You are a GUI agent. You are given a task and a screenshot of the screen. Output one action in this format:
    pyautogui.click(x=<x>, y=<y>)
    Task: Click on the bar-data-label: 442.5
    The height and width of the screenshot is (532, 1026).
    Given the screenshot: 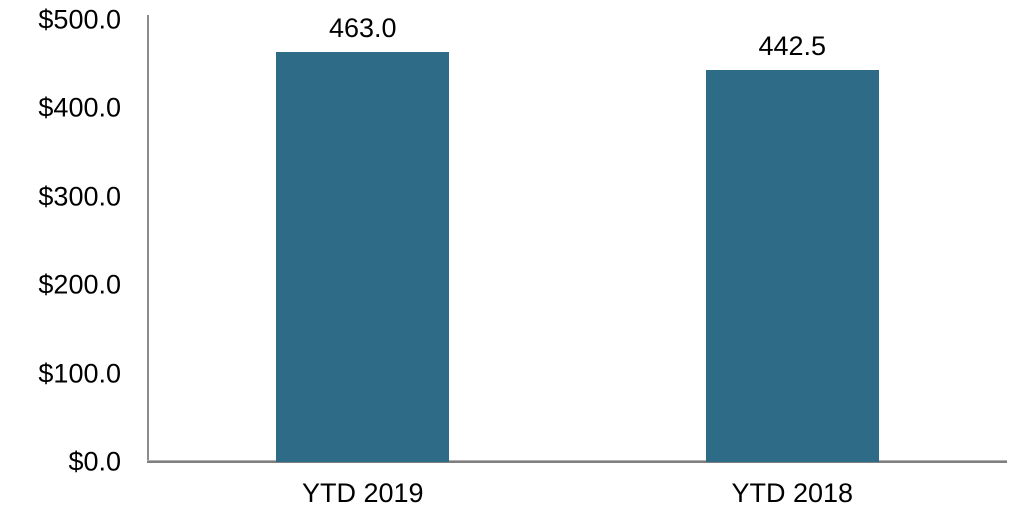 What is the action you would take?
    pyautogui.click(x=792, y=46)
    